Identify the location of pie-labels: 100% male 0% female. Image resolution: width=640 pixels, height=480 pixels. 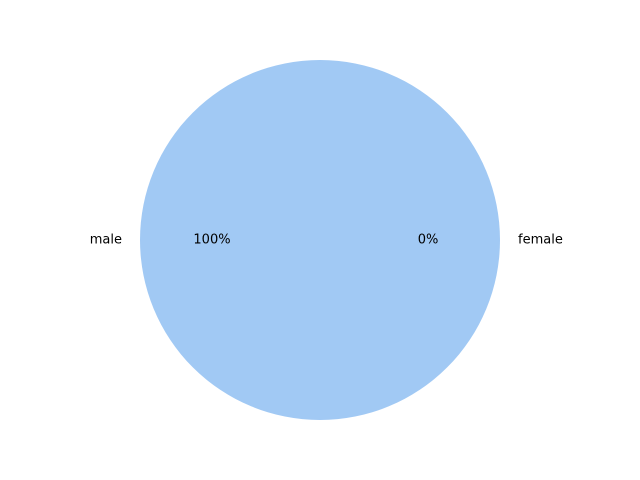
(326, 240).